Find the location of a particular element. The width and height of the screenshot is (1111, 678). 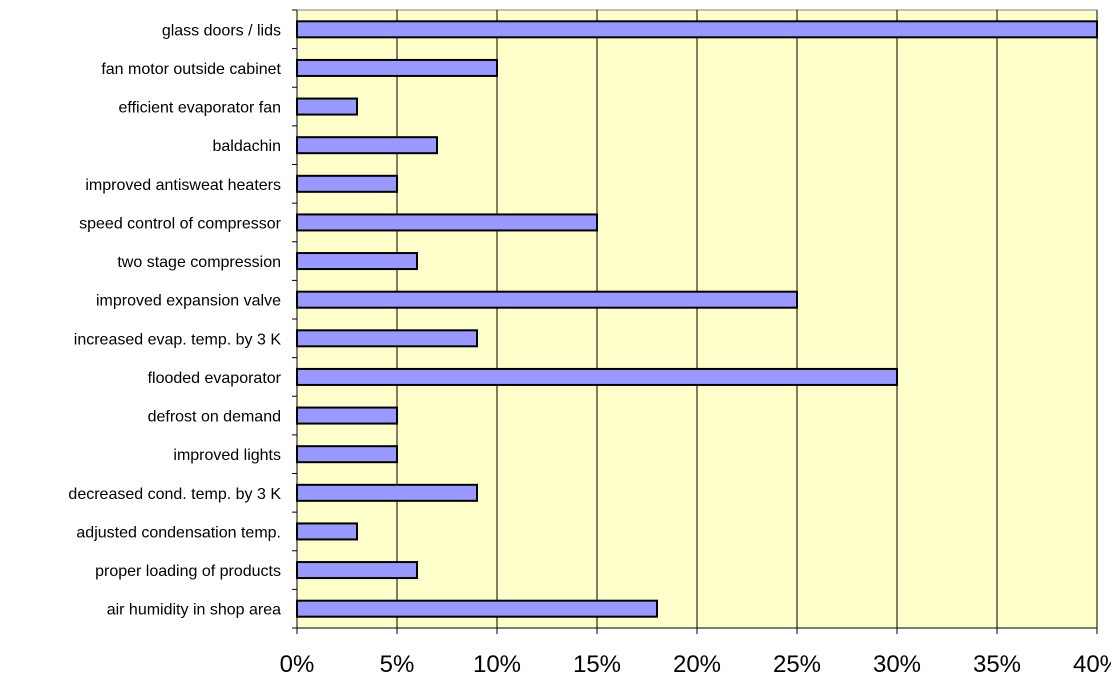

category-label: improved expansion valve is located at coordinates (188, 301).